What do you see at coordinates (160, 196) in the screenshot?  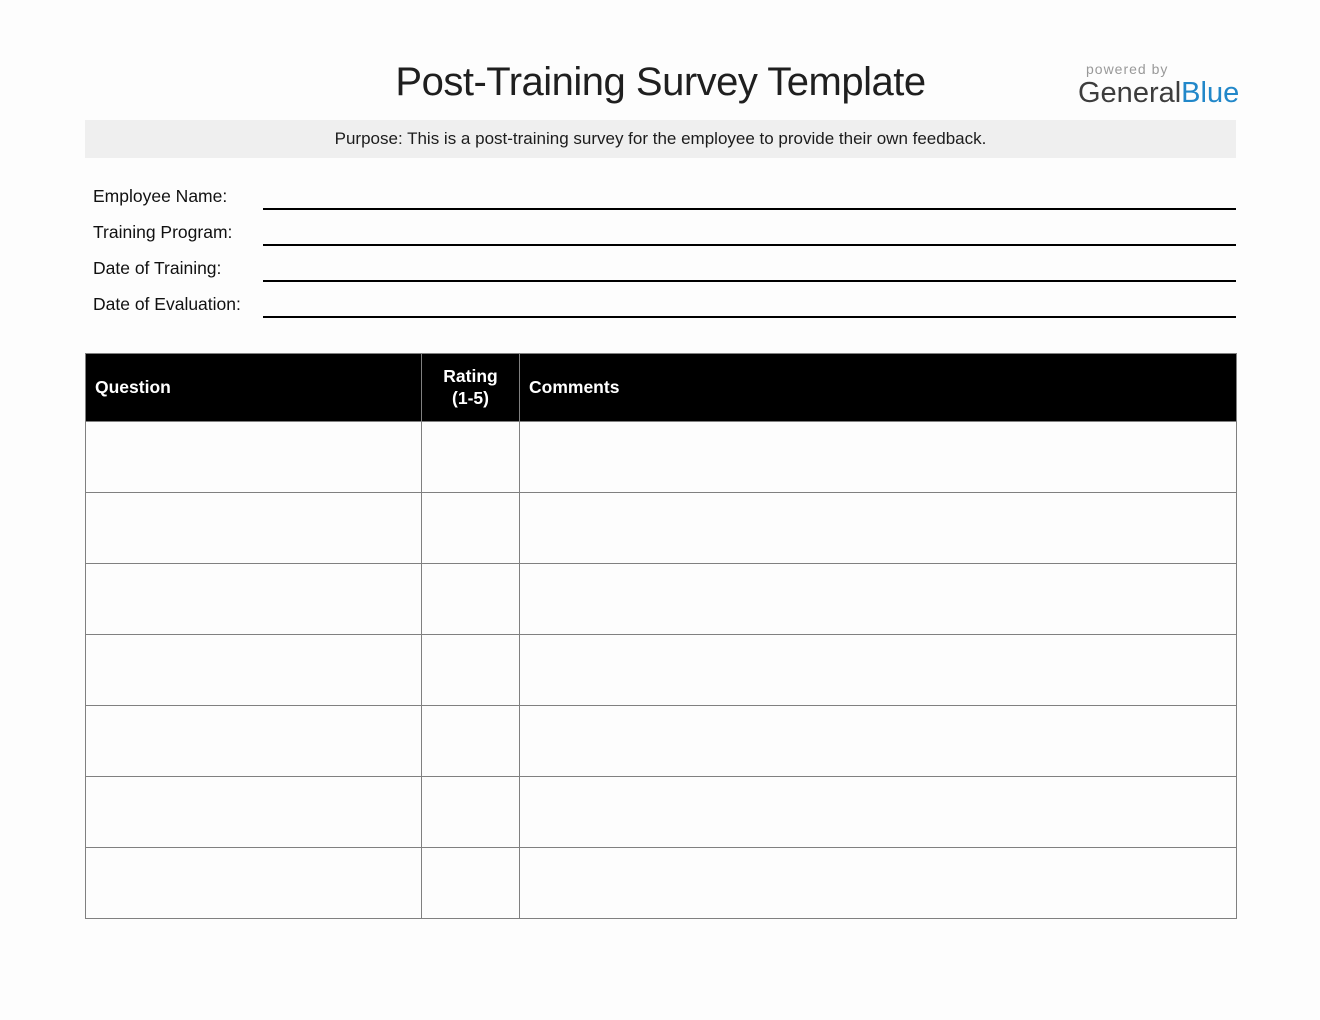 I see `employee-name-label: Employee Name:` at bounding box center [160, 196].